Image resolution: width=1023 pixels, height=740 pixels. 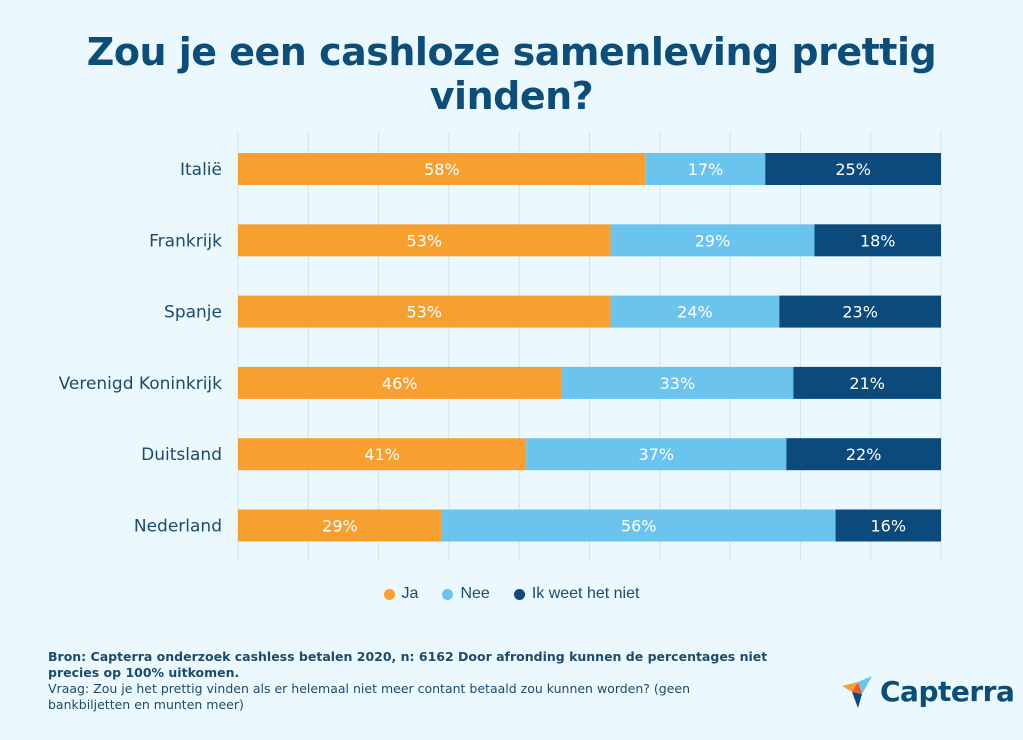 I want to click on data-label: 23%, so click(x=860, y=312).